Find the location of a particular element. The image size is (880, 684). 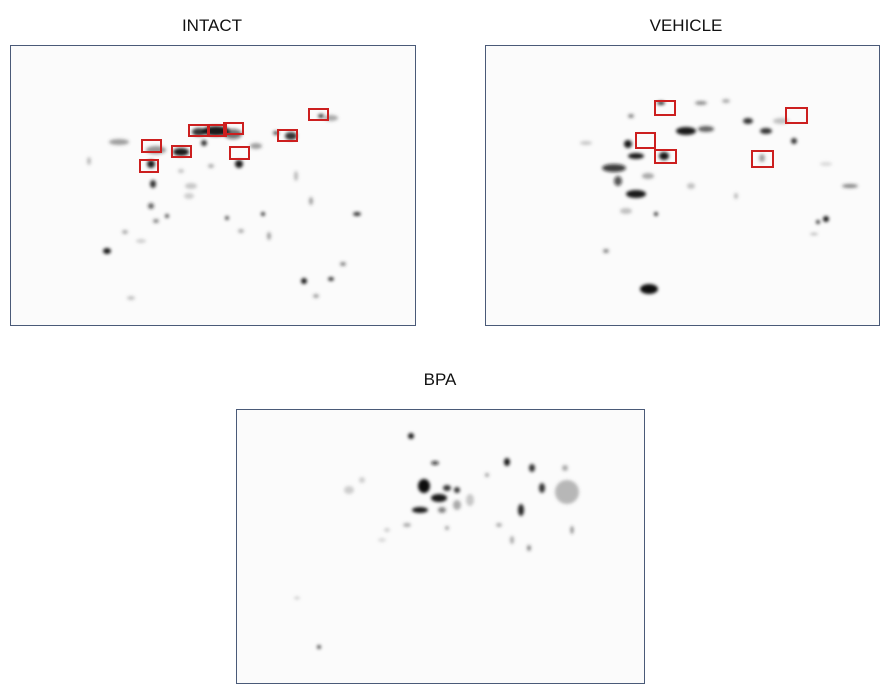

panel-title-bpa: BPA is located at coordinates (440, 379).